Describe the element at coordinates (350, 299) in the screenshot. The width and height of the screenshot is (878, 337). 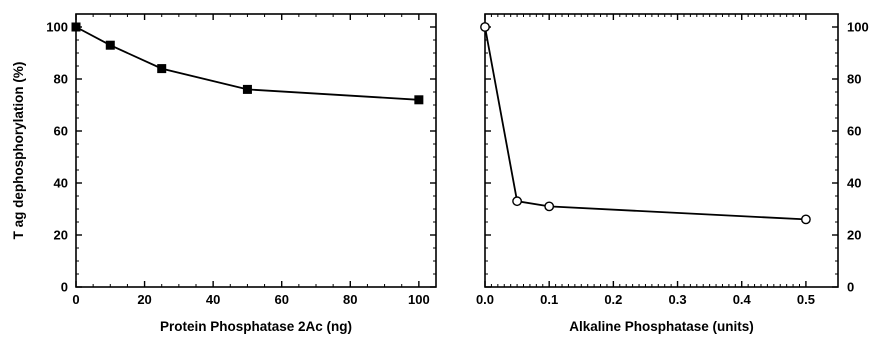
I see `x-tick-label: 80` at that location.